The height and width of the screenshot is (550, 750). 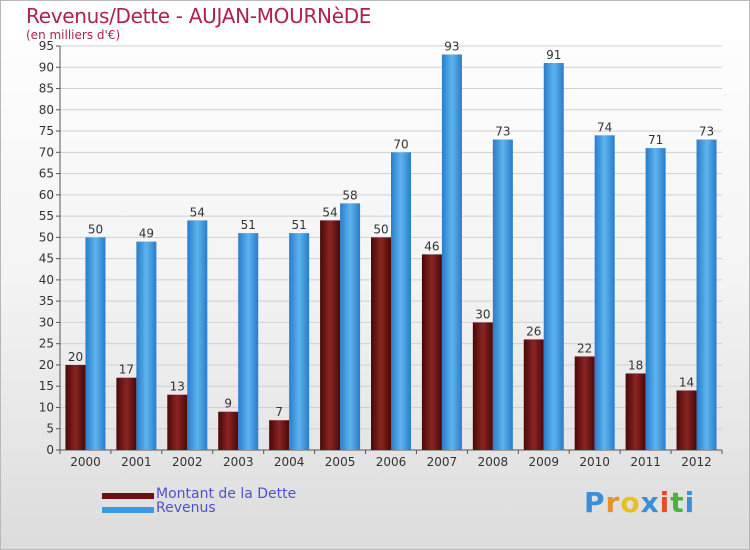 What do you see at coordinates (73, 35) in the screenshot?
I see `chart-subtitle: (en milliers d'€)` at bounding box center [73, 35].